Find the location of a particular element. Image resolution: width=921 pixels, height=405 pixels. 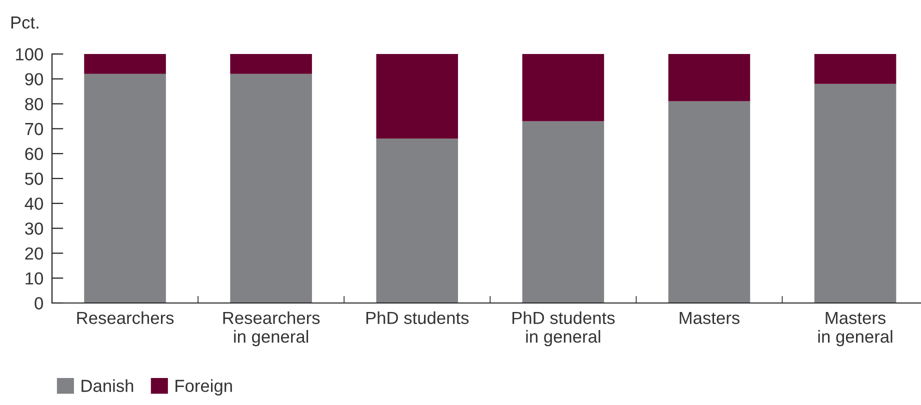

y-tick-label: 0 is located at coordinates (38, 303).